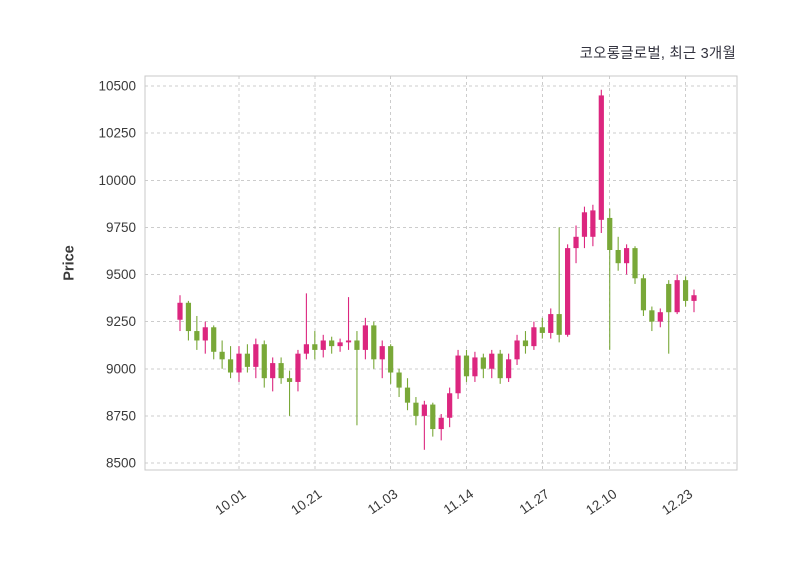  I want to click on x-tick-label: 11.03, so click(382, 501).